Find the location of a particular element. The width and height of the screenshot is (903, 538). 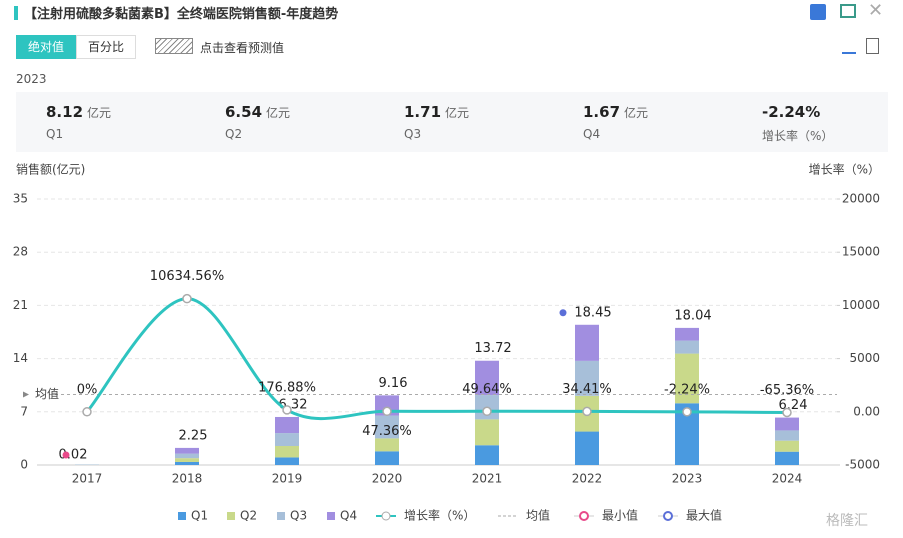

legend-label: Q4 is located at coordinates (348, 516).